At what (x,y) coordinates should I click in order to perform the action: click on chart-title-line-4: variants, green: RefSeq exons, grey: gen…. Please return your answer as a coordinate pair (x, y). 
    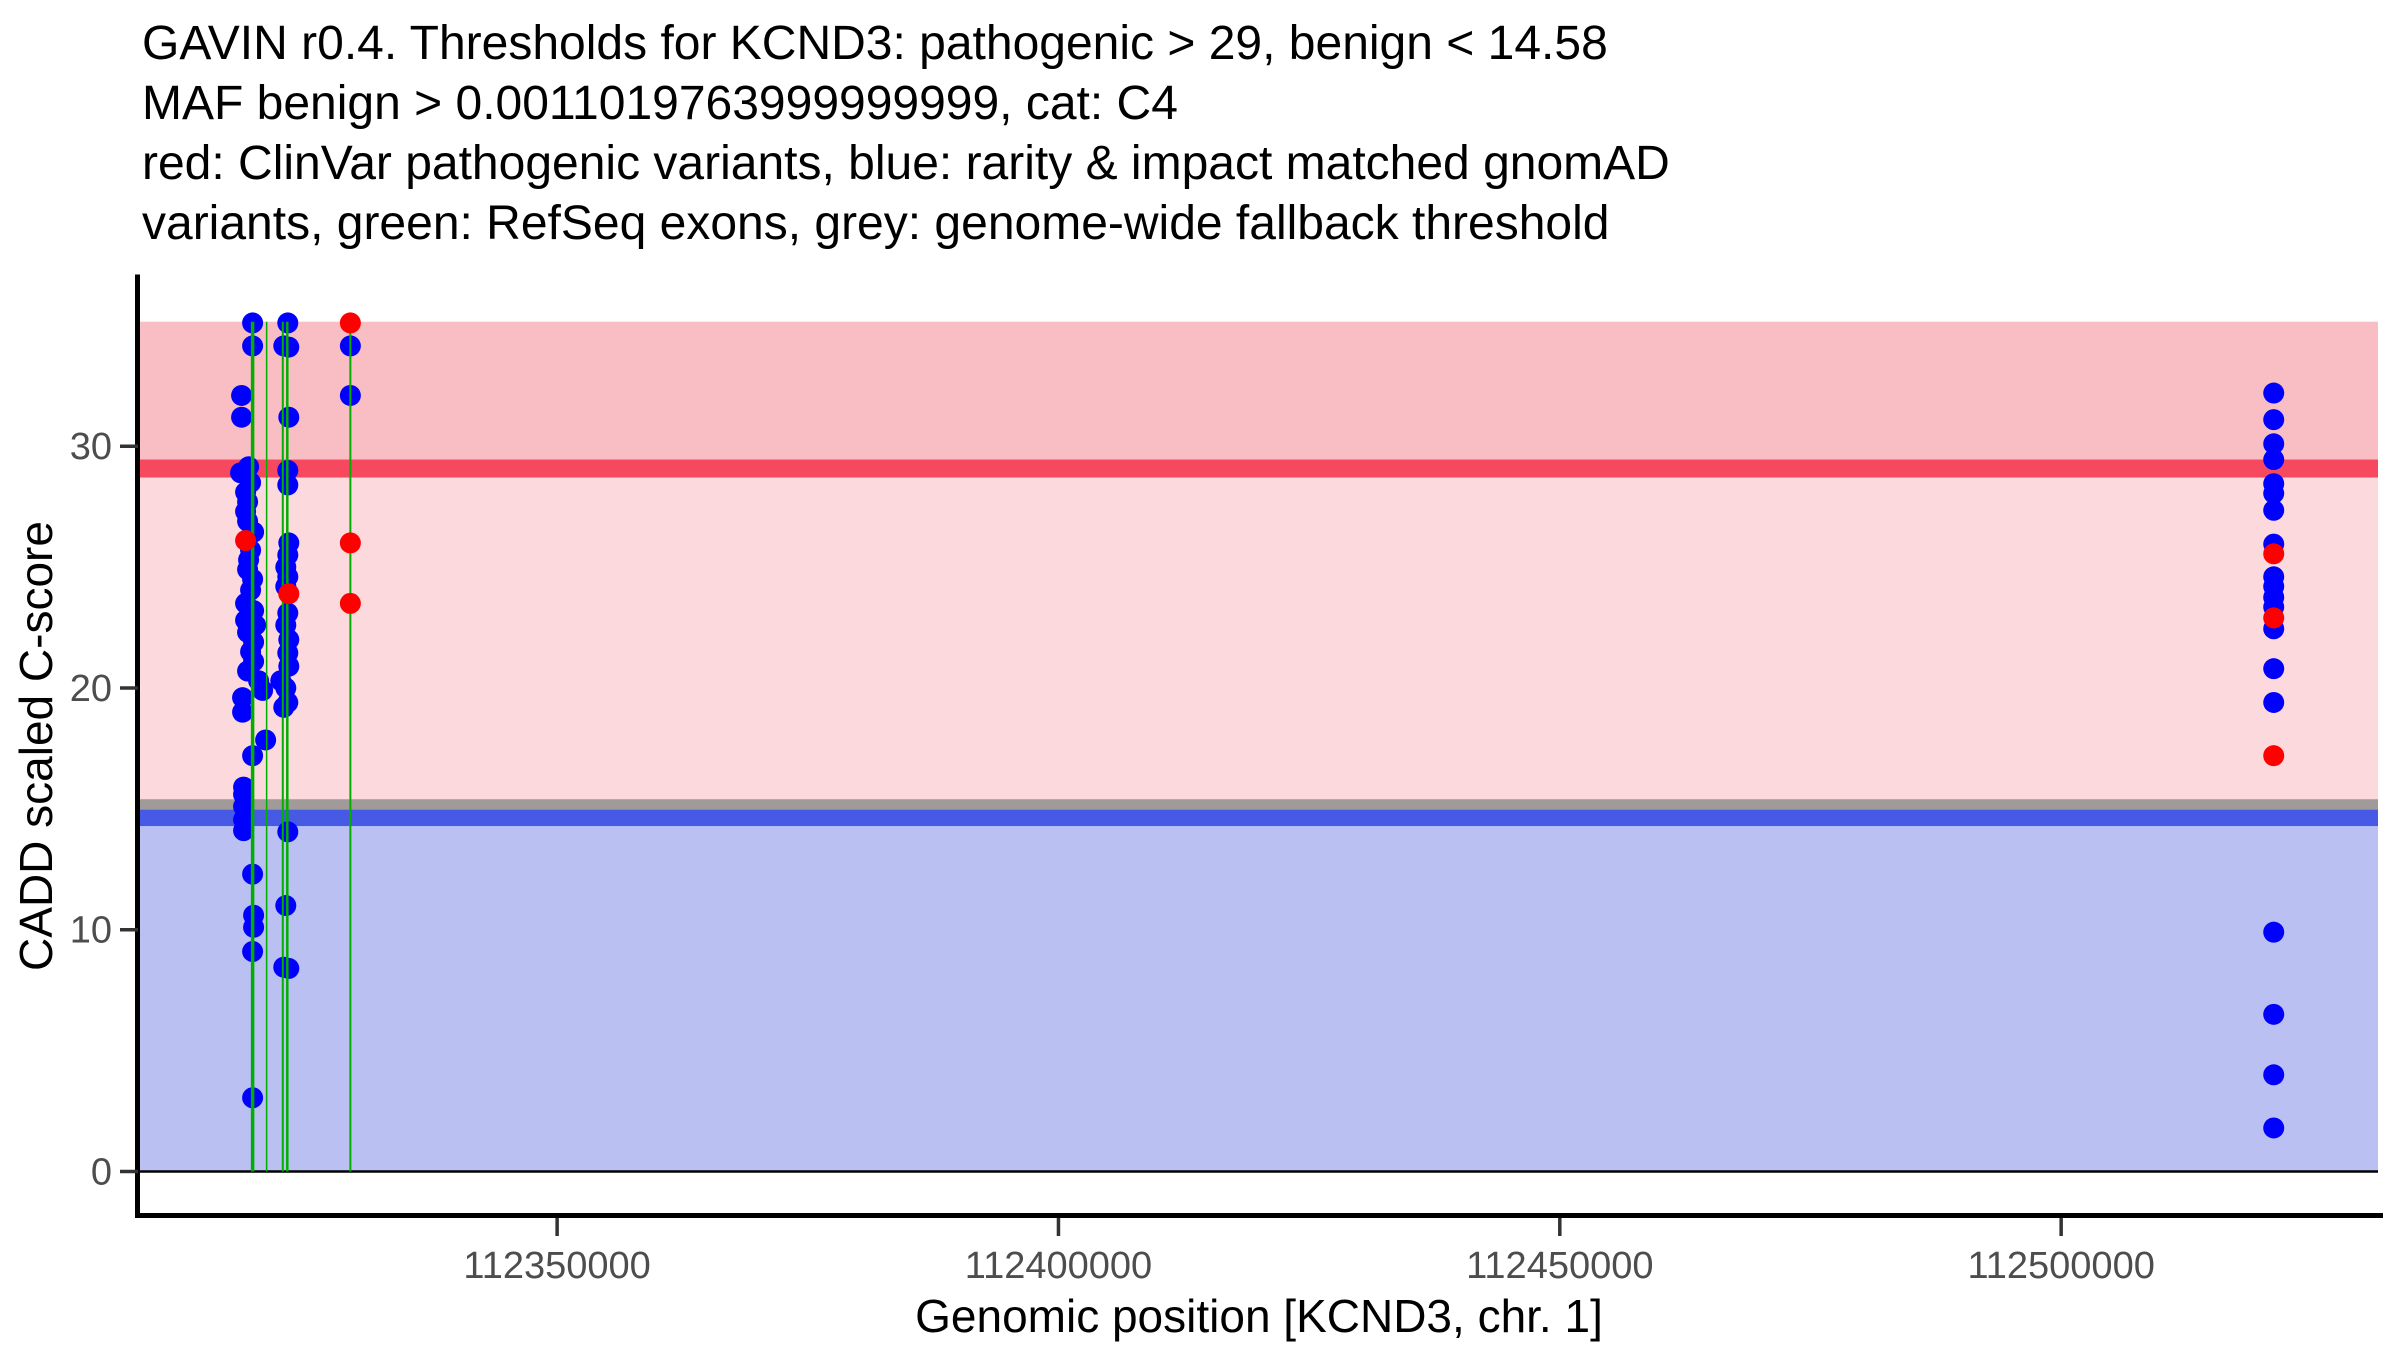
    Looking at the image, I should click on (876, 223).